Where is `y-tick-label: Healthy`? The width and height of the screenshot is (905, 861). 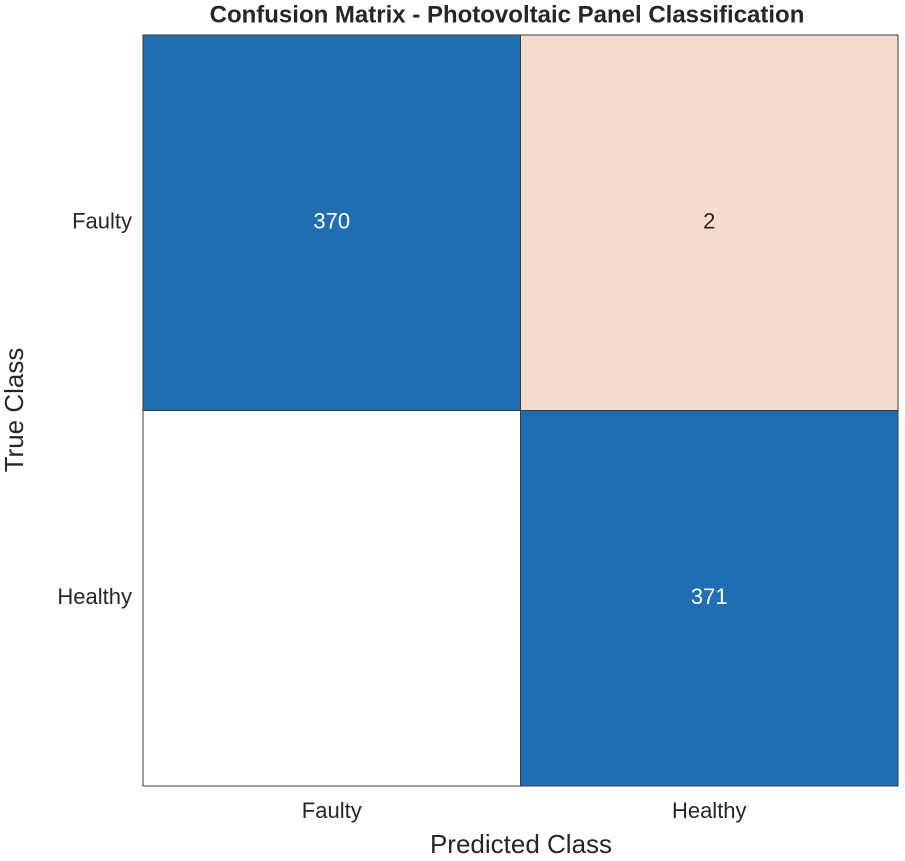
y-tick-label: Healthy is located at coordinates (94, 596).